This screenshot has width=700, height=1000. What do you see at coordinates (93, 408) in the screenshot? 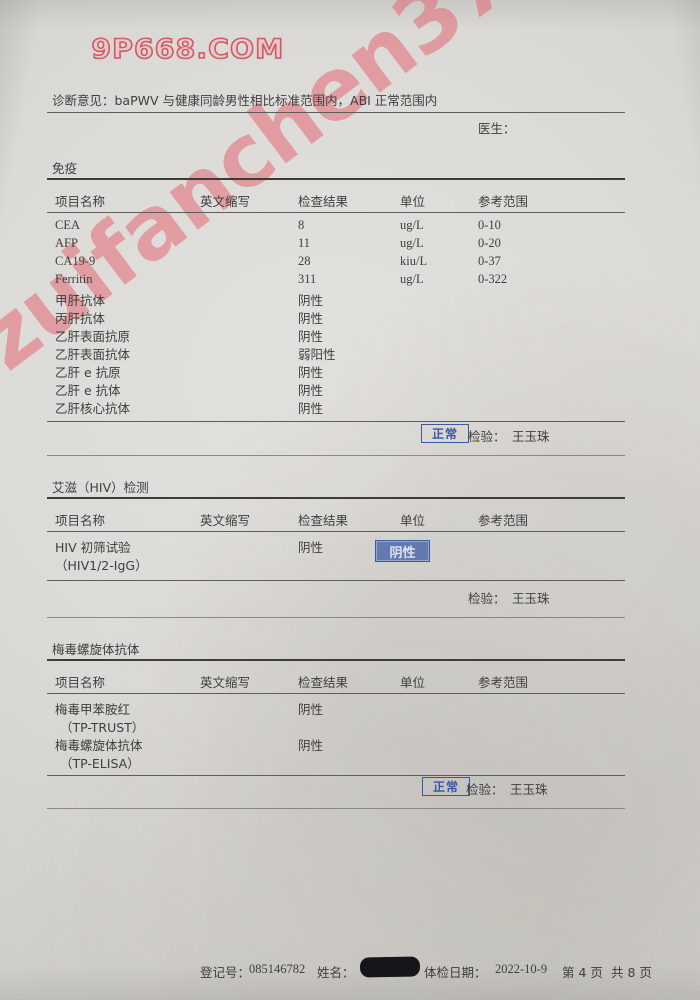
I see `table-row: 乙肝核心抗体` at bounding box center [93, 408].